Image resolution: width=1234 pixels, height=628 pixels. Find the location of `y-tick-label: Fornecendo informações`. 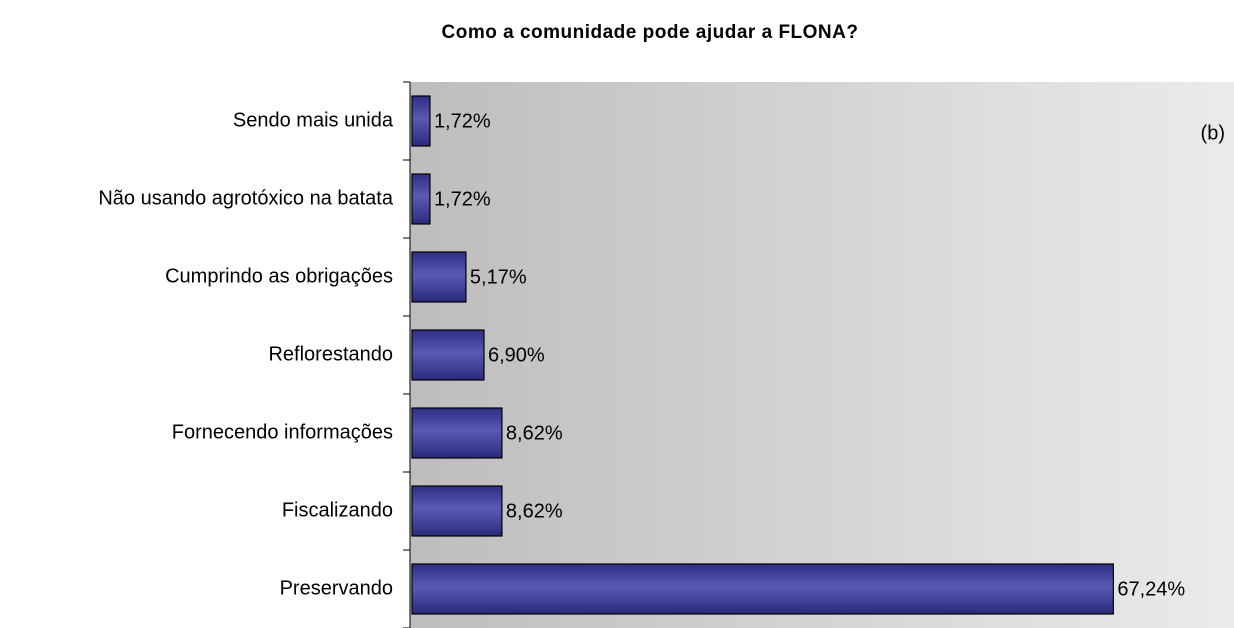

y-tick-label: Fornecendo informações is located at coordinates (282, 432).